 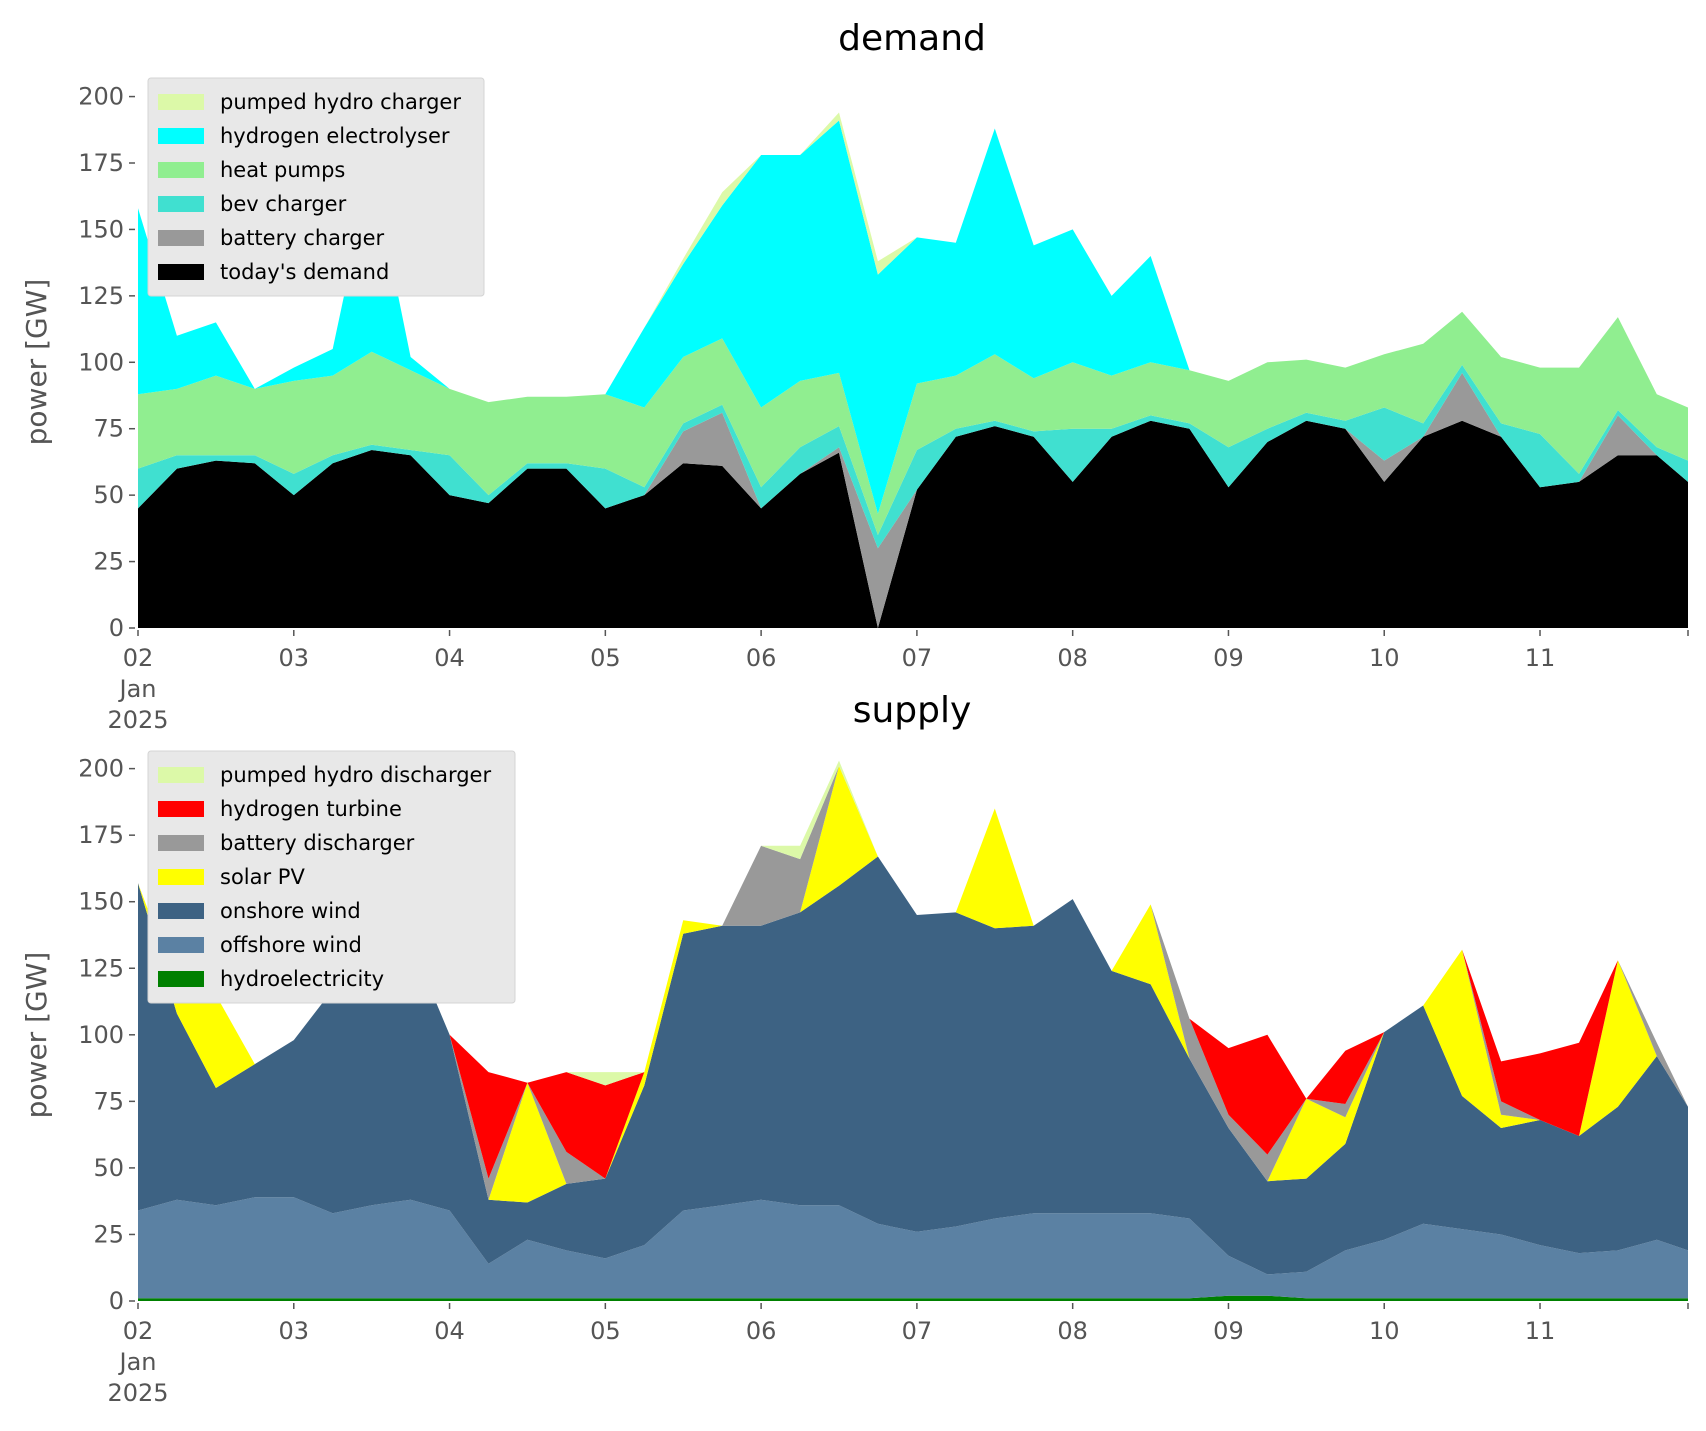 What do you see at coordinates (898, 1355) in the screenshot?
I see `supply-x-ticks: 02 Jan 2025 03 04 05 06 07 08 09 10 11` at bounding box center [898, 1355].